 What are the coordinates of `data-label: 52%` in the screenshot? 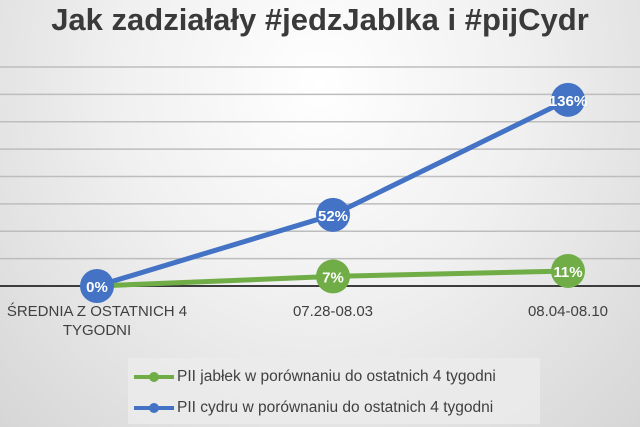 It's located at (333, 216).